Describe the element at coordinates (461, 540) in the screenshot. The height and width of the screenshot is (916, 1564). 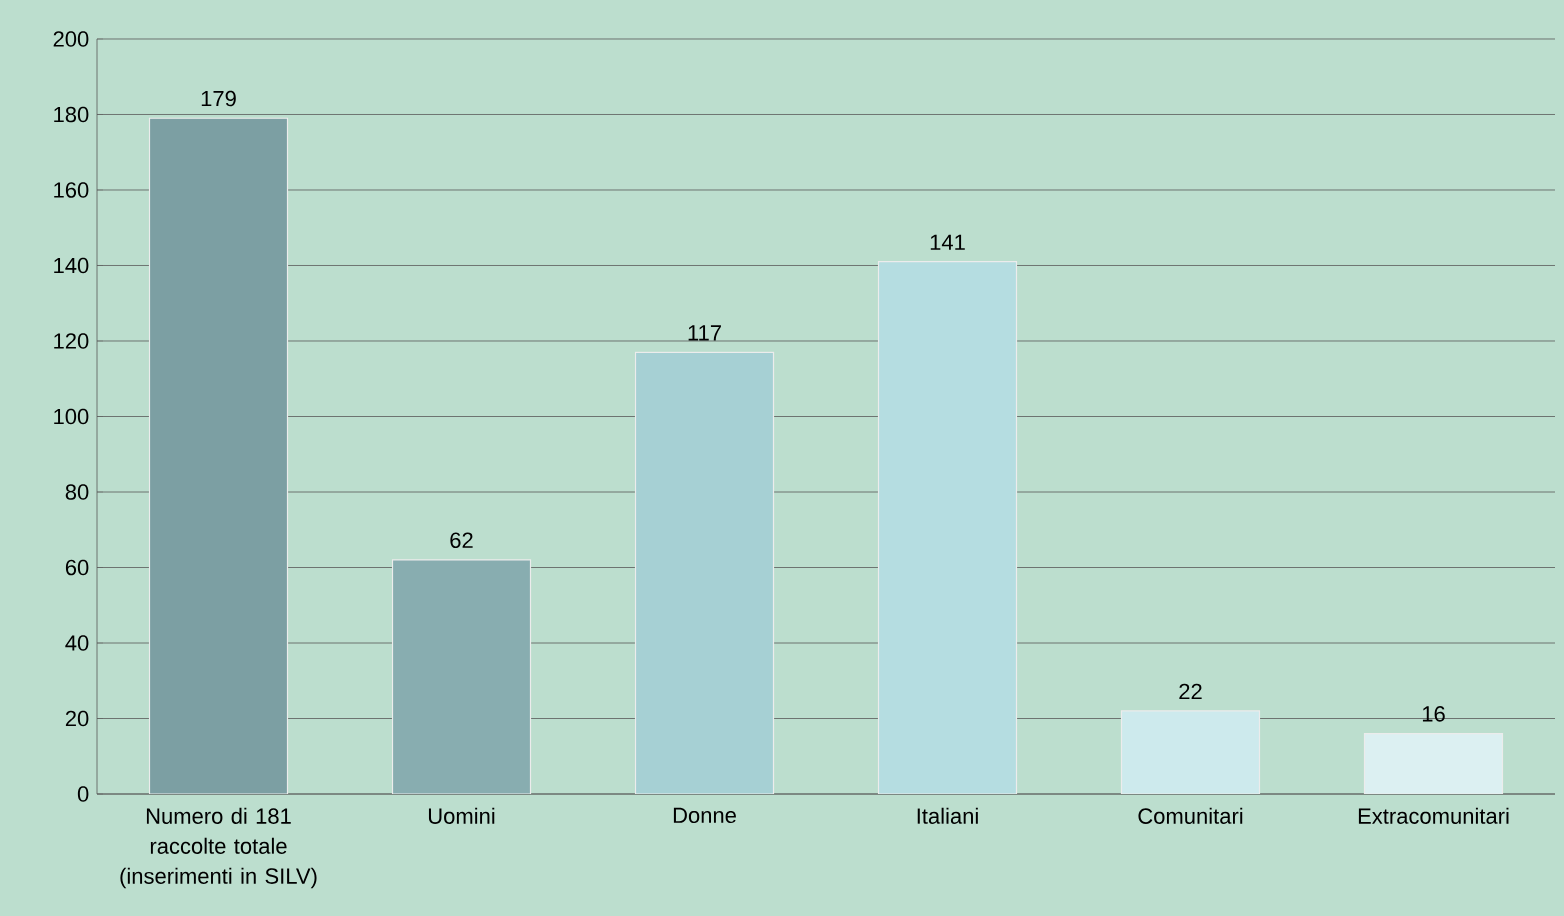
I see `data-label: 62` at that location.